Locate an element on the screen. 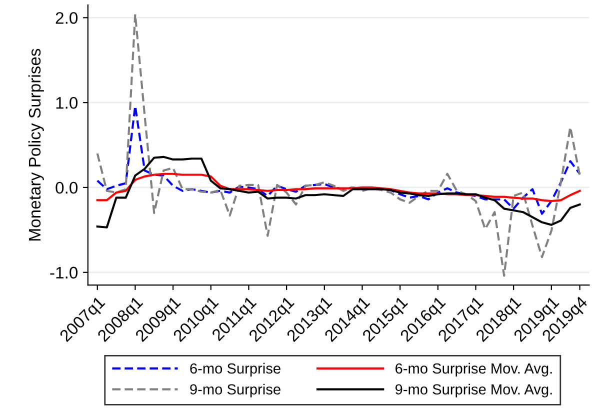 The height and width of the screenshot is (412, 594). y-tick-label: 1.0 is located at coordinates (67, 102).